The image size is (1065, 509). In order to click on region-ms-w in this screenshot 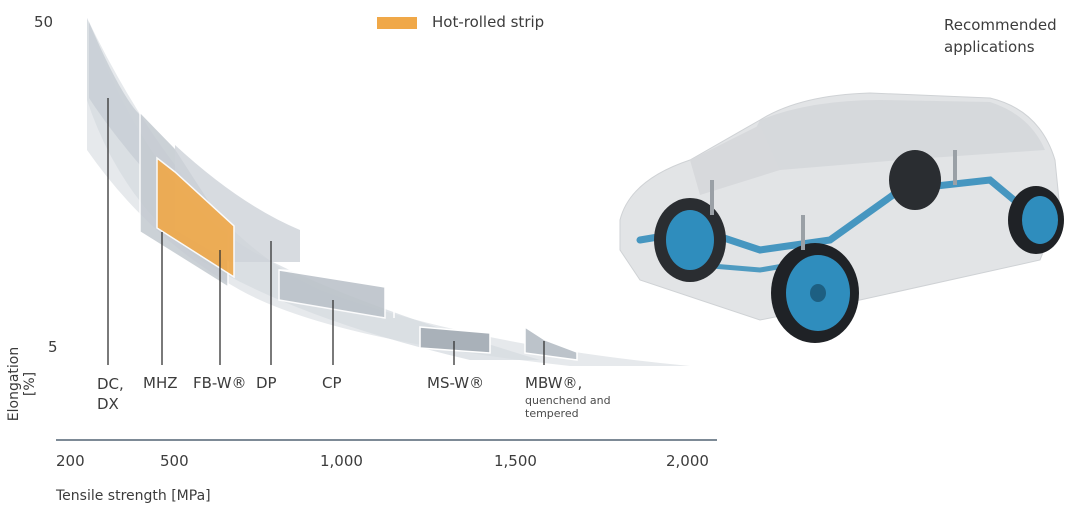, I will do `click(455, 340)`.